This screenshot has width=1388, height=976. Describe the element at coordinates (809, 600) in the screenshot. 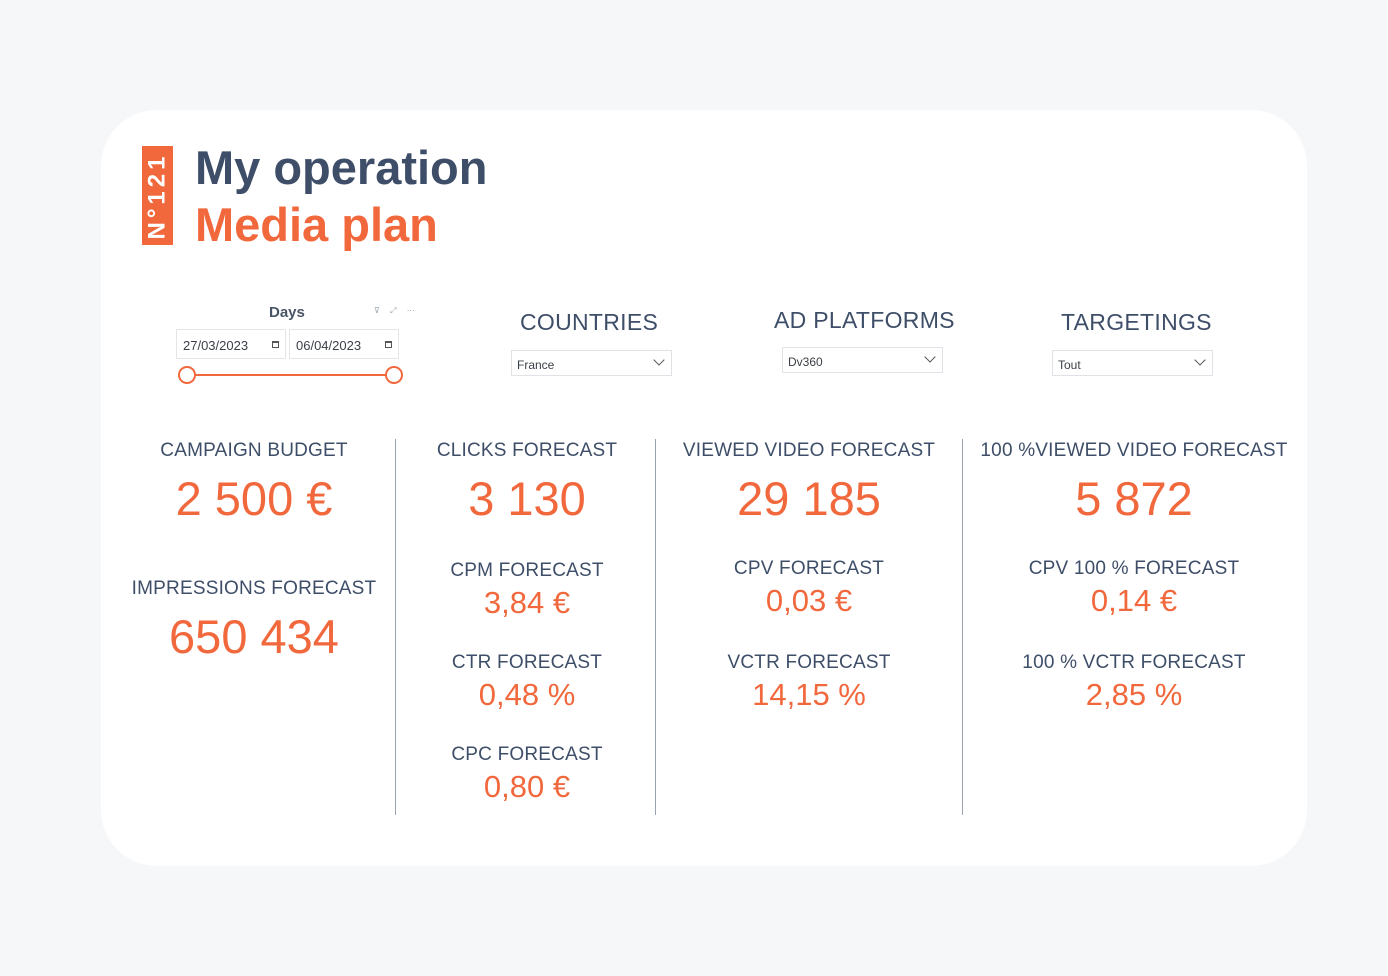

I see `cpv-forecast-value: 0,03 €` at that location.